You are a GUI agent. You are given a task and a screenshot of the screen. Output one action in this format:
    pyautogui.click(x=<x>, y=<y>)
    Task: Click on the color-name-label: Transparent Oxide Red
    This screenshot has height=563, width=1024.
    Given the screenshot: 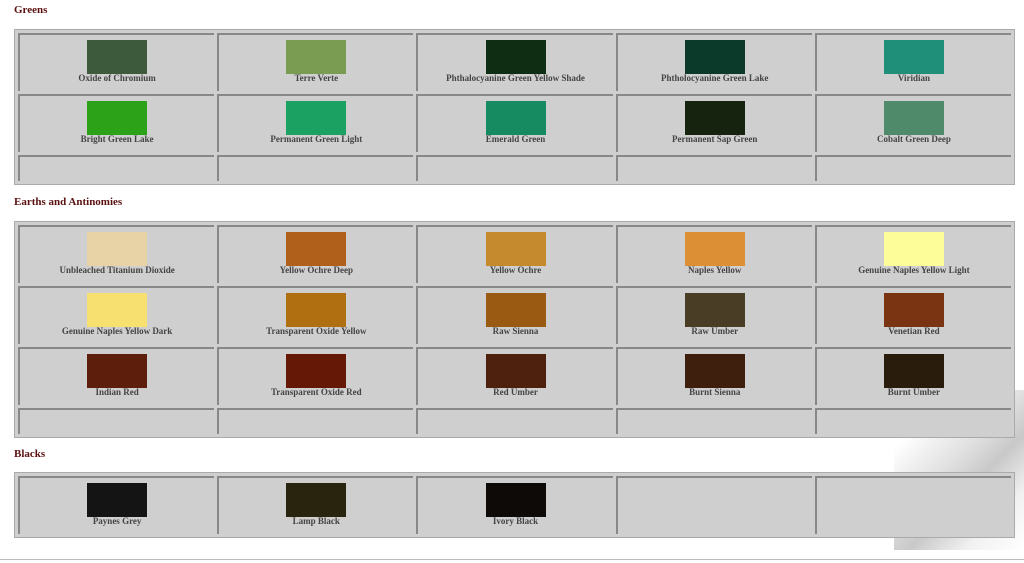 What is the action you would take?
    pyautogui.click(x=316, y=392)
    